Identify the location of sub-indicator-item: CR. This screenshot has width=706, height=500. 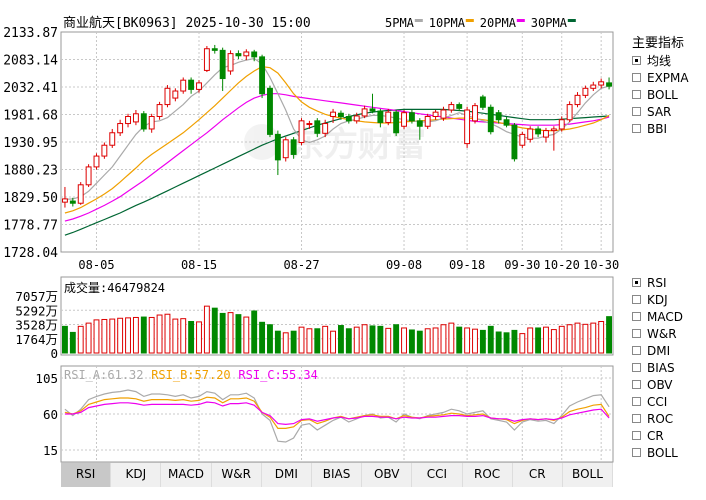
(657, 435).